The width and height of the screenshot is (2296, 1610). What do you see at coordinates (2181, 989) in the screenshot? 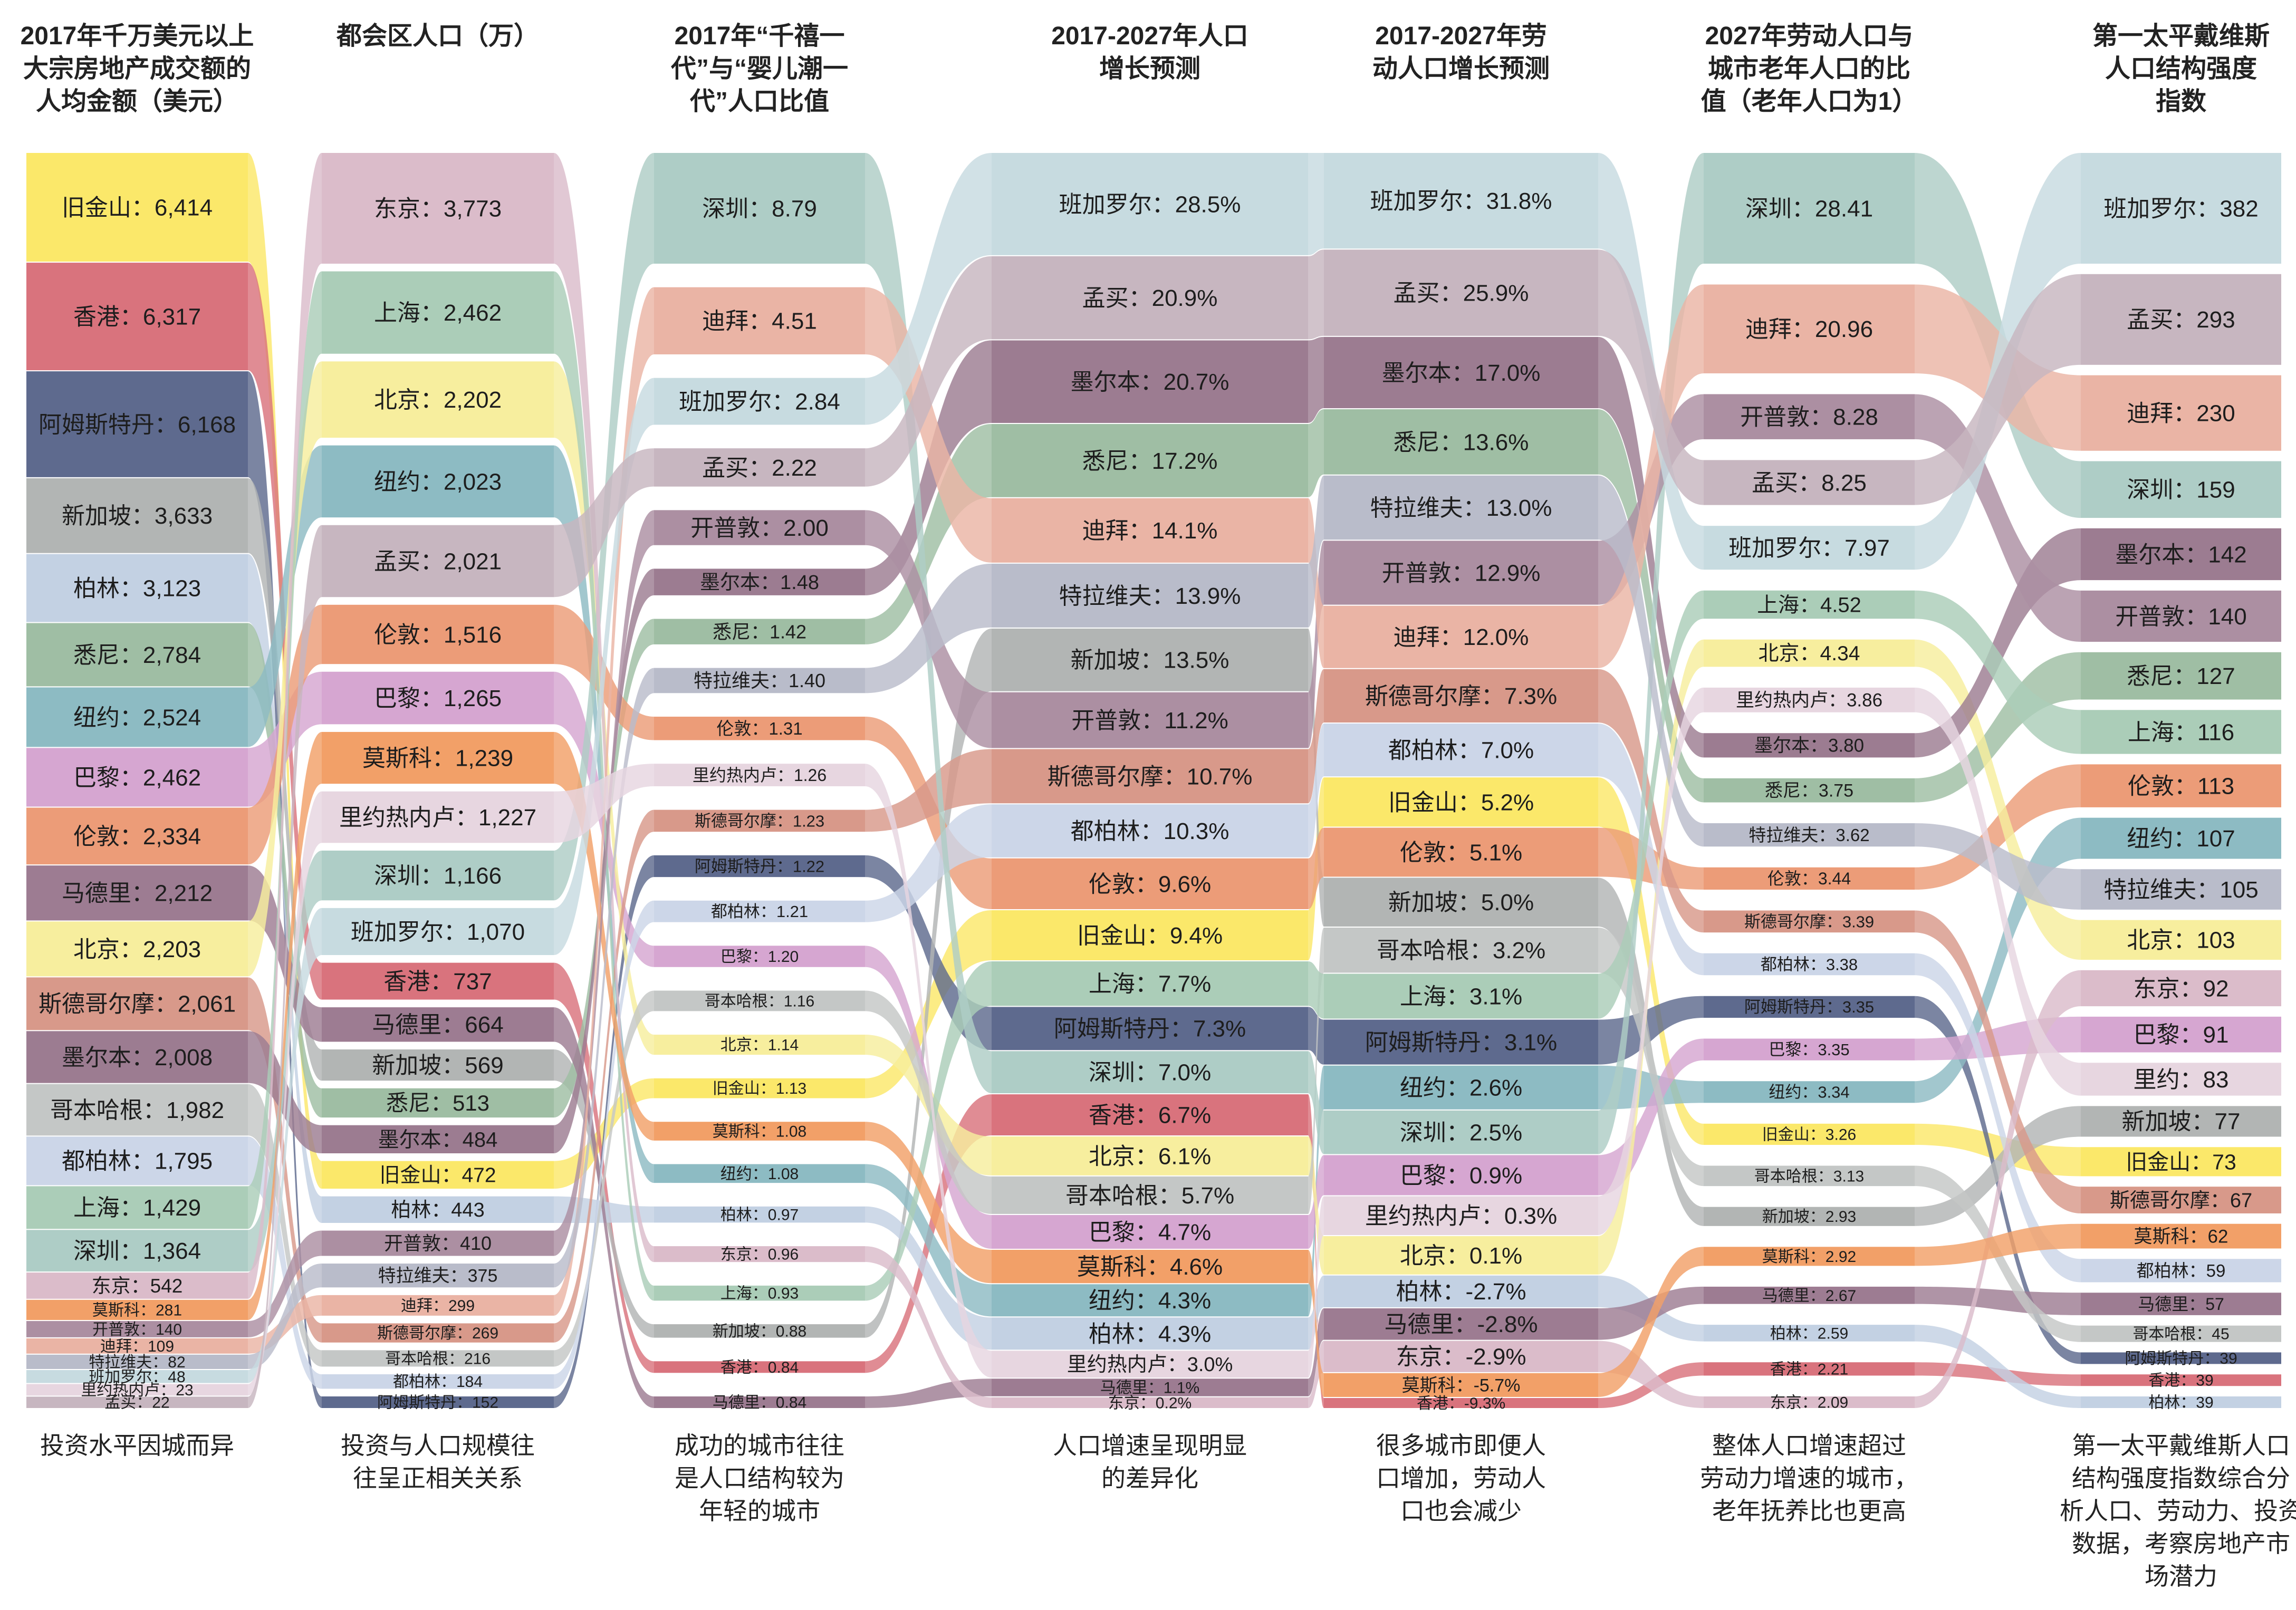
I see `node-label: 东京：92` at bounding box center [2181, 989].